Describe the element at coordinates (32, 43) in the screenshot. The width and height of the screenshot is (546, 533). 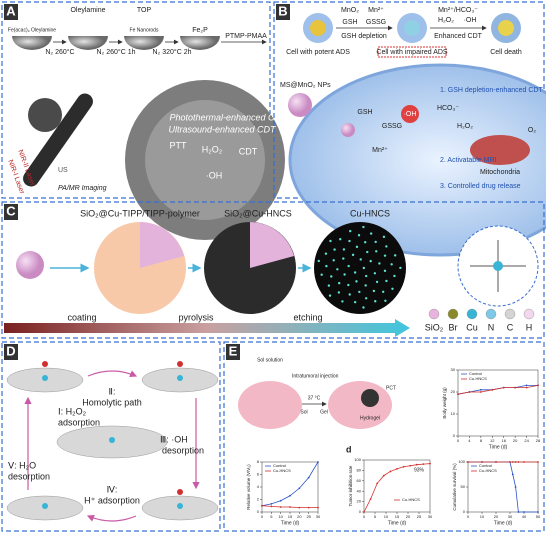
I see `flask` at that location.